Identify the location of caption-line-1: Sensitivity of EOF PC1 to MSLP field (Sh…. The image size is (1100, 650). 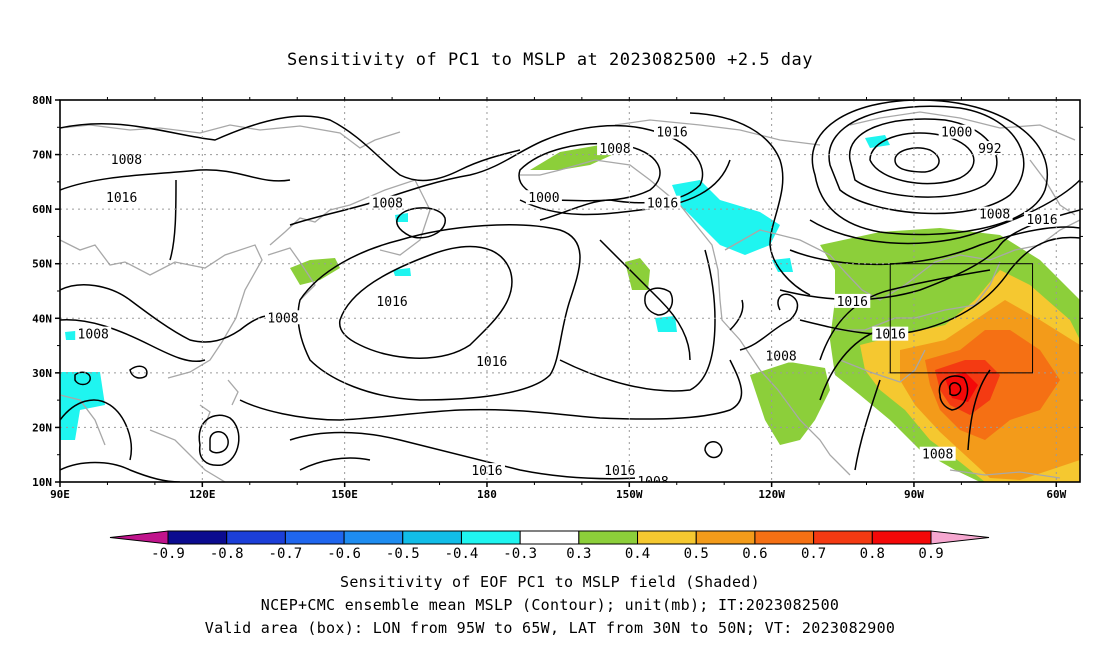
(550, 582).